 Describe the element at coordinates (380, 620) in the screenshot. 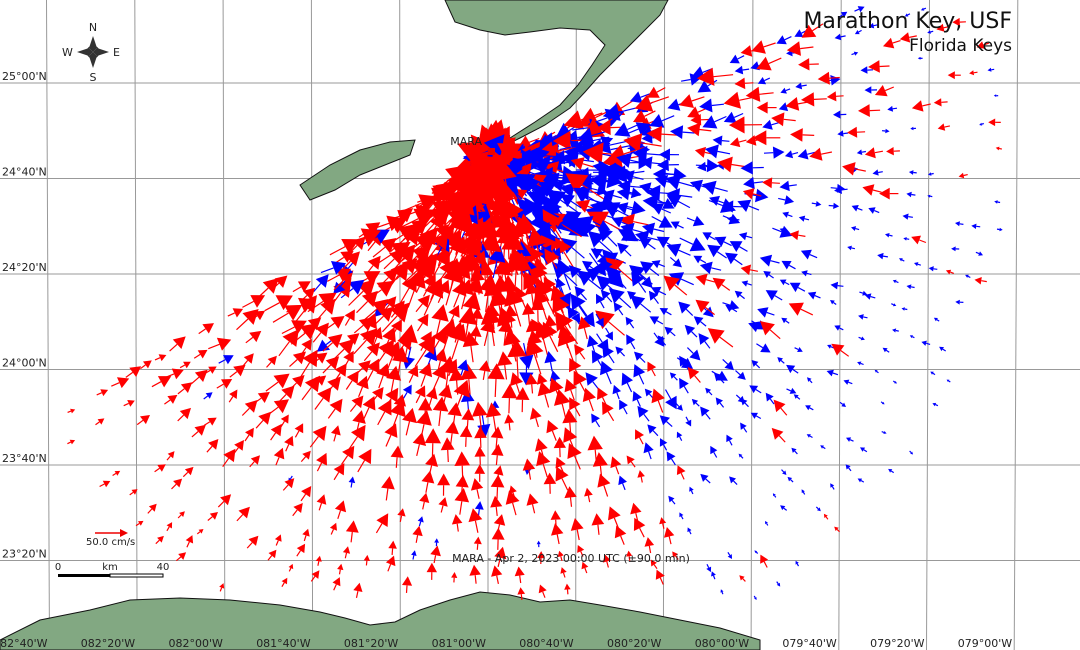

I see `cuba` at that location.